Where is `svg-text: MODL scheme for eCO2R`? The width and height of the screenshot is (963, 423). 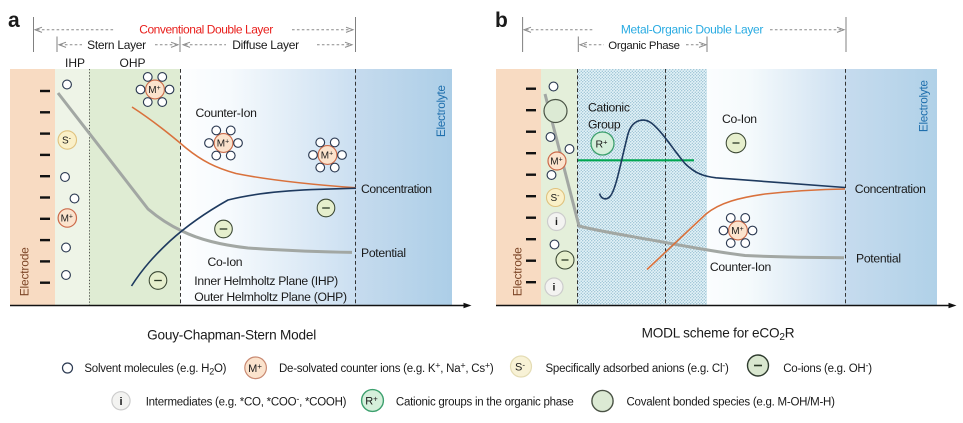
svg-text: MODL scheme for eCO2R is located at coordinates (718, 334).